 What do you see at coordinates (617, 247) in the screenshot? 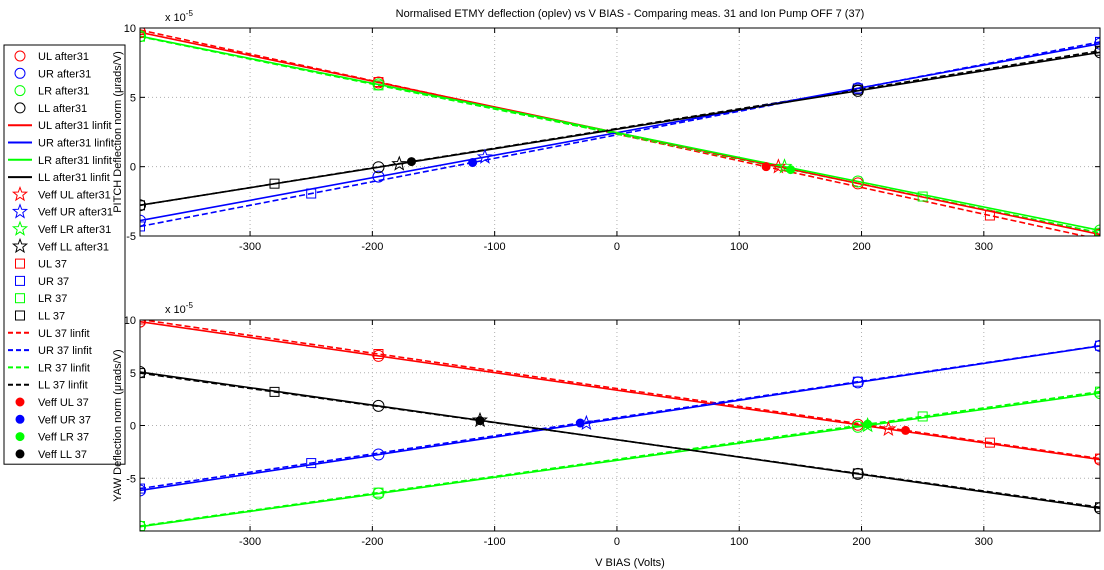
I see `x-tick-label: 0` at bounding box center [617, 247].